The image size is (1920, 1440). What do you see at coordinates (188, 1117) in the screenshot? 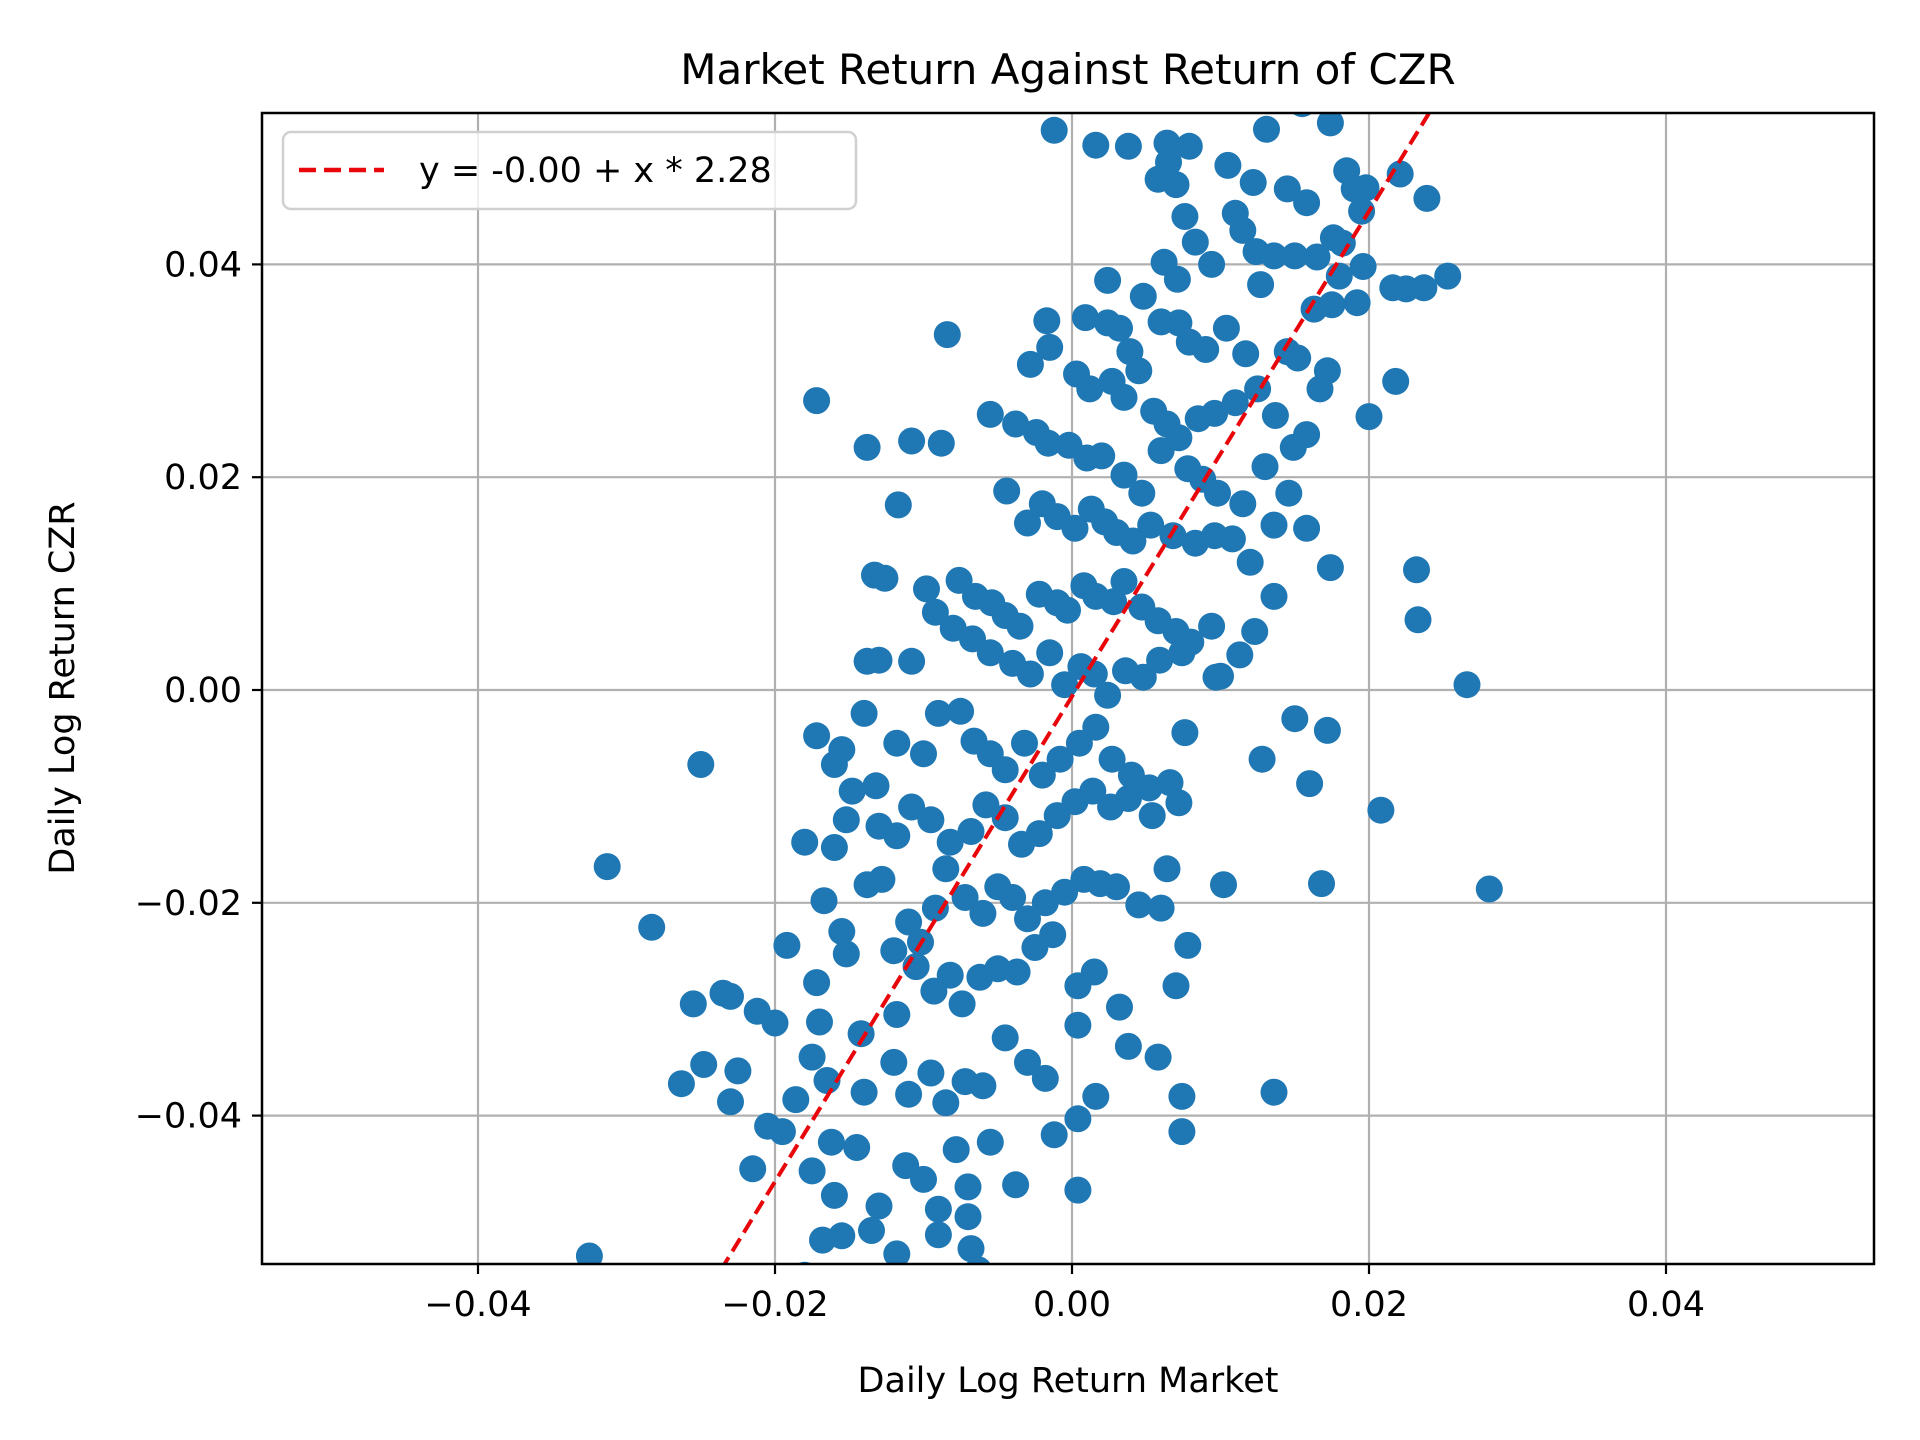
I see `y-tick-label: −0.04` at bounding box center [188, 1117].